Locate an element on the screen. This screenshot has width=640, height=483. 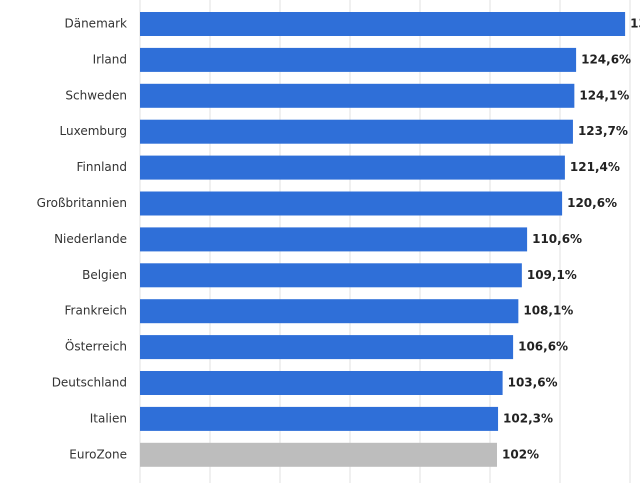
y-tick-label: Luxemburg is located at coordinates (93, 131).